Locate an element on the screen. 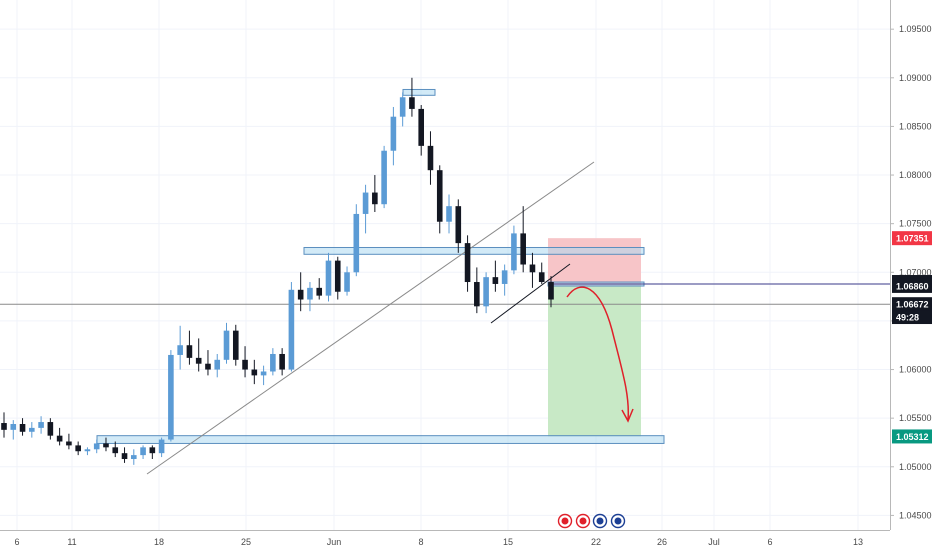 This screenshot has width=932, height=550. price-tag-label: 1.06860 is located at coordinates (912, 286).